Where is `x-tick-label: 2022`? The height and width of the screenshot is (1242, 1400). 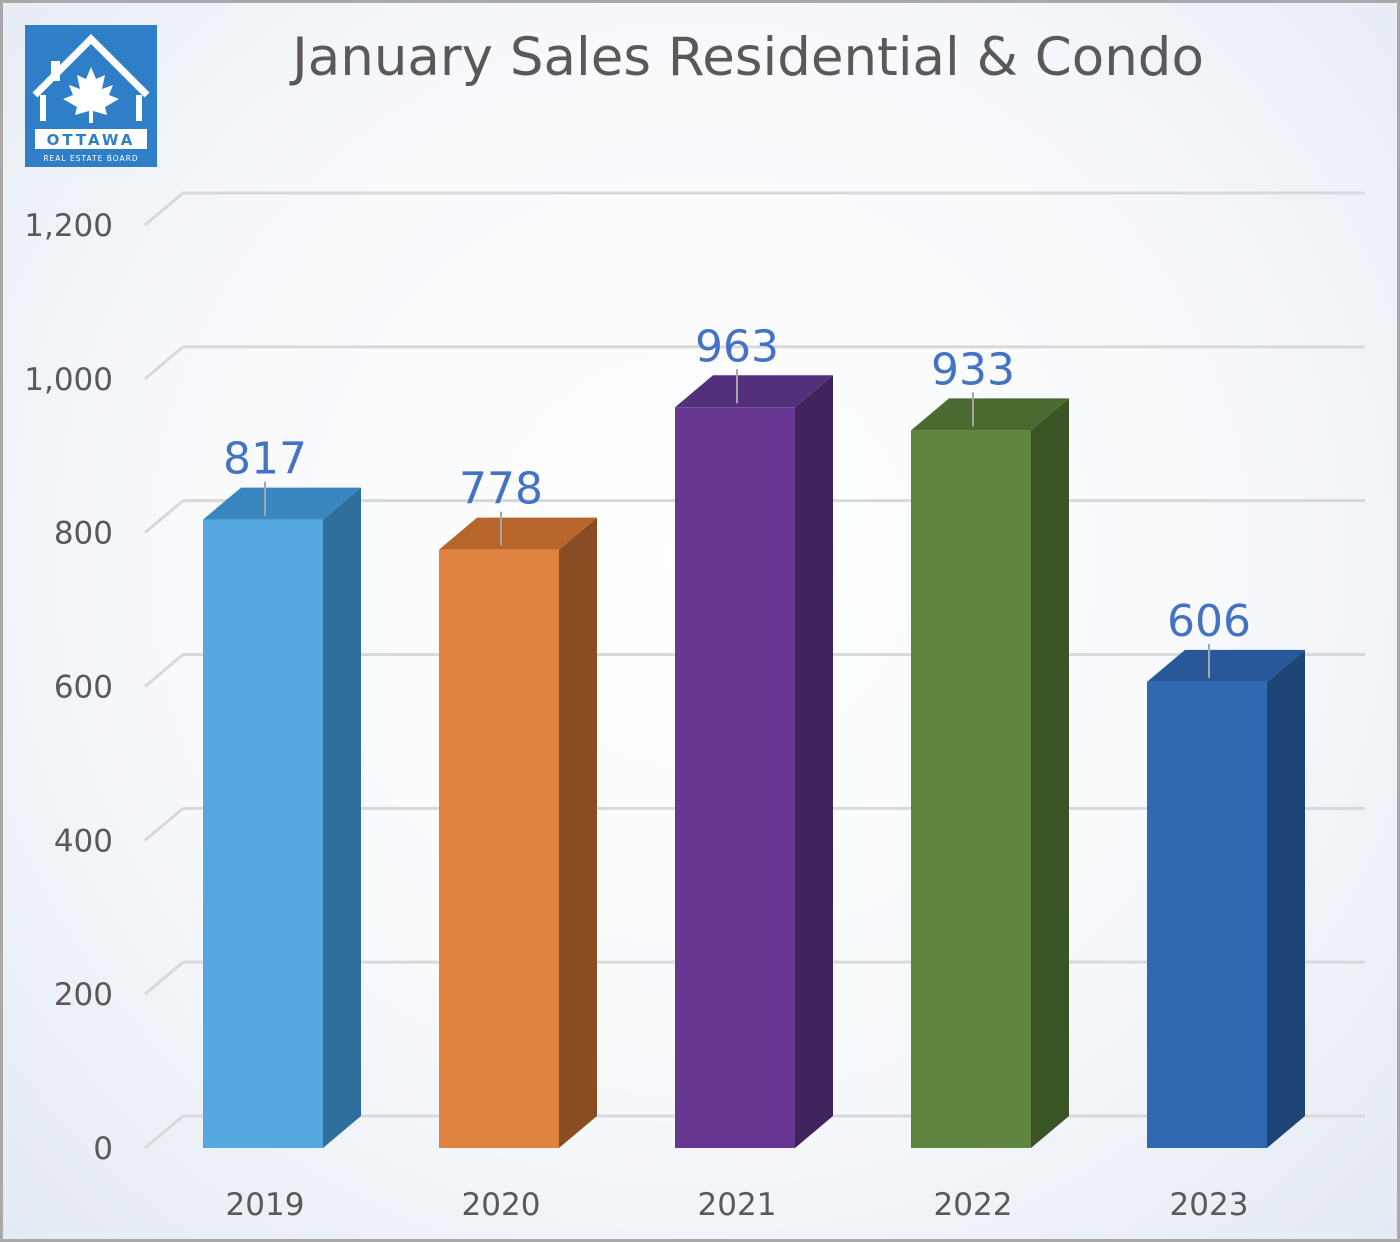 x-tick-label: 2022 is located at coordinates (973, 1205).